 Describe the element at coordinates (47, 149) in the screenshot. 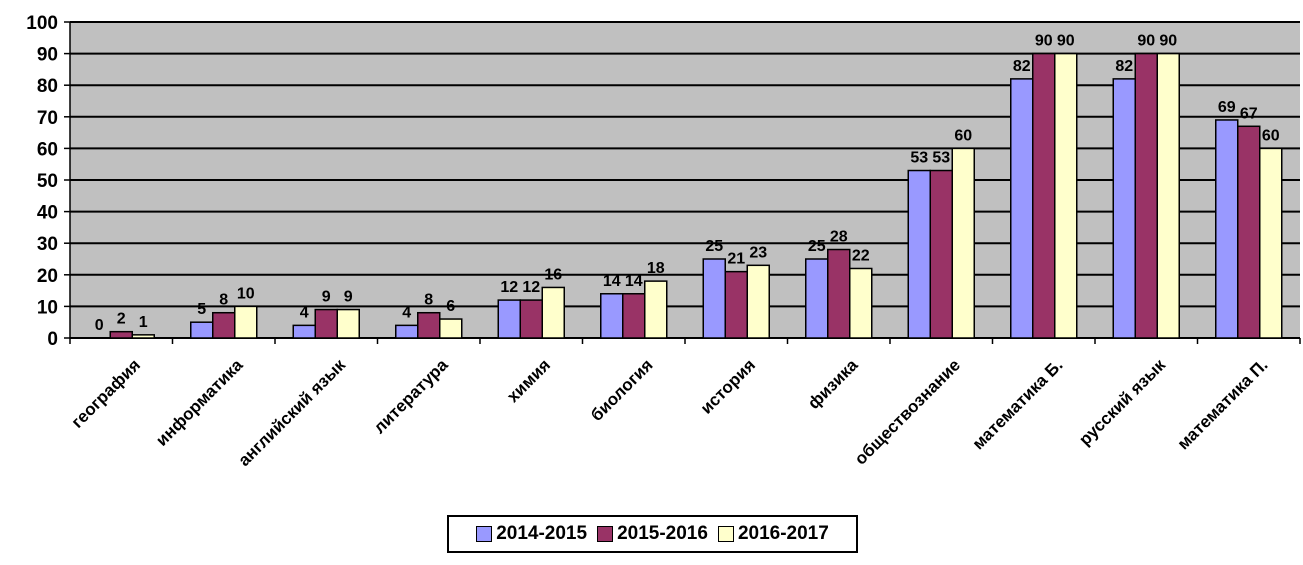

I see `y-tick-label-60: 60` at that location.